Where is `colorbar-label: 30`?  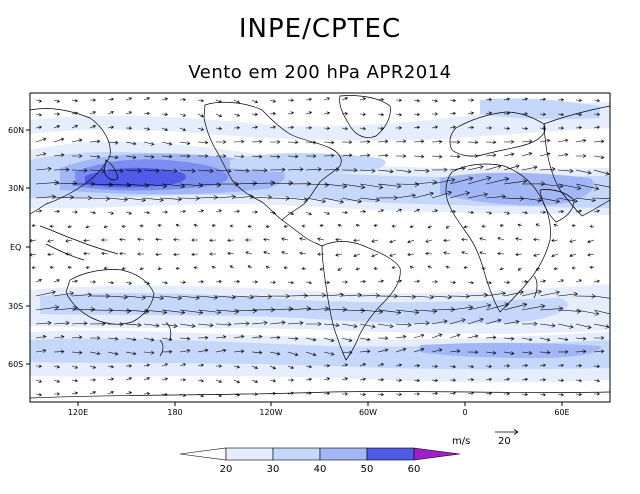
colorbar-label: 30 is located at coordinates (273, 469).